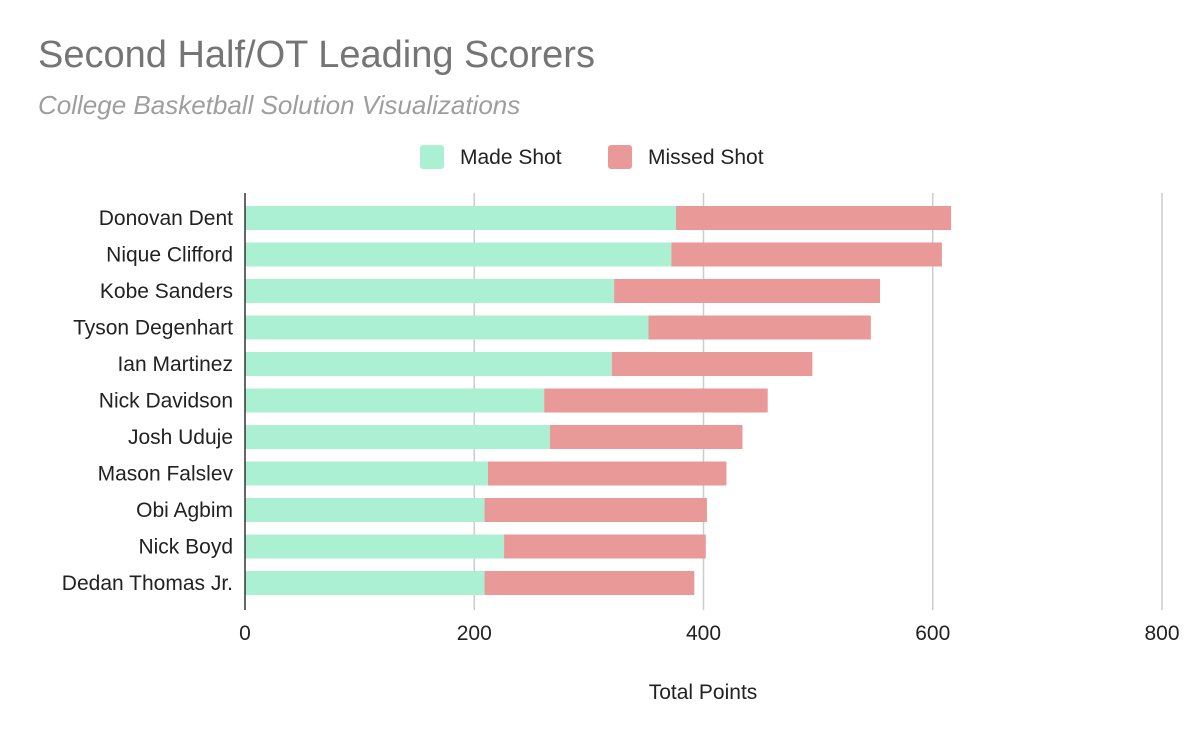 The image size is (1200, 742). I want to click on x-tick-label-4: 800, so click(1161, 633).